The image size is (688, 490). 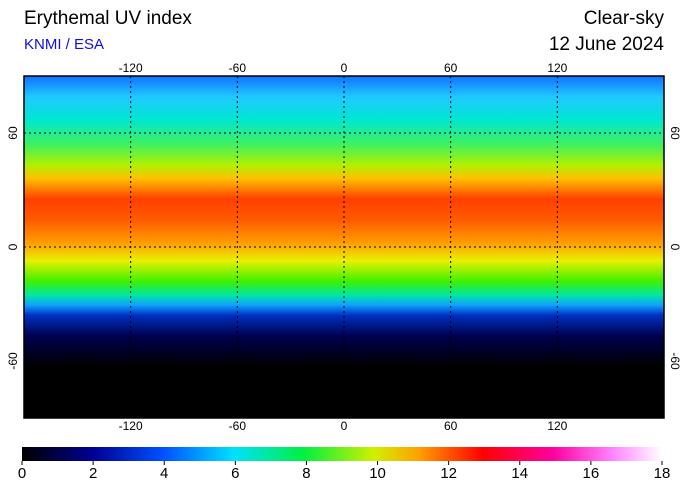 What do you see at coordinates (662, 473) in the screenshot?
I see `colorbar-tick-label: 18` at bounding box center [662, 473].